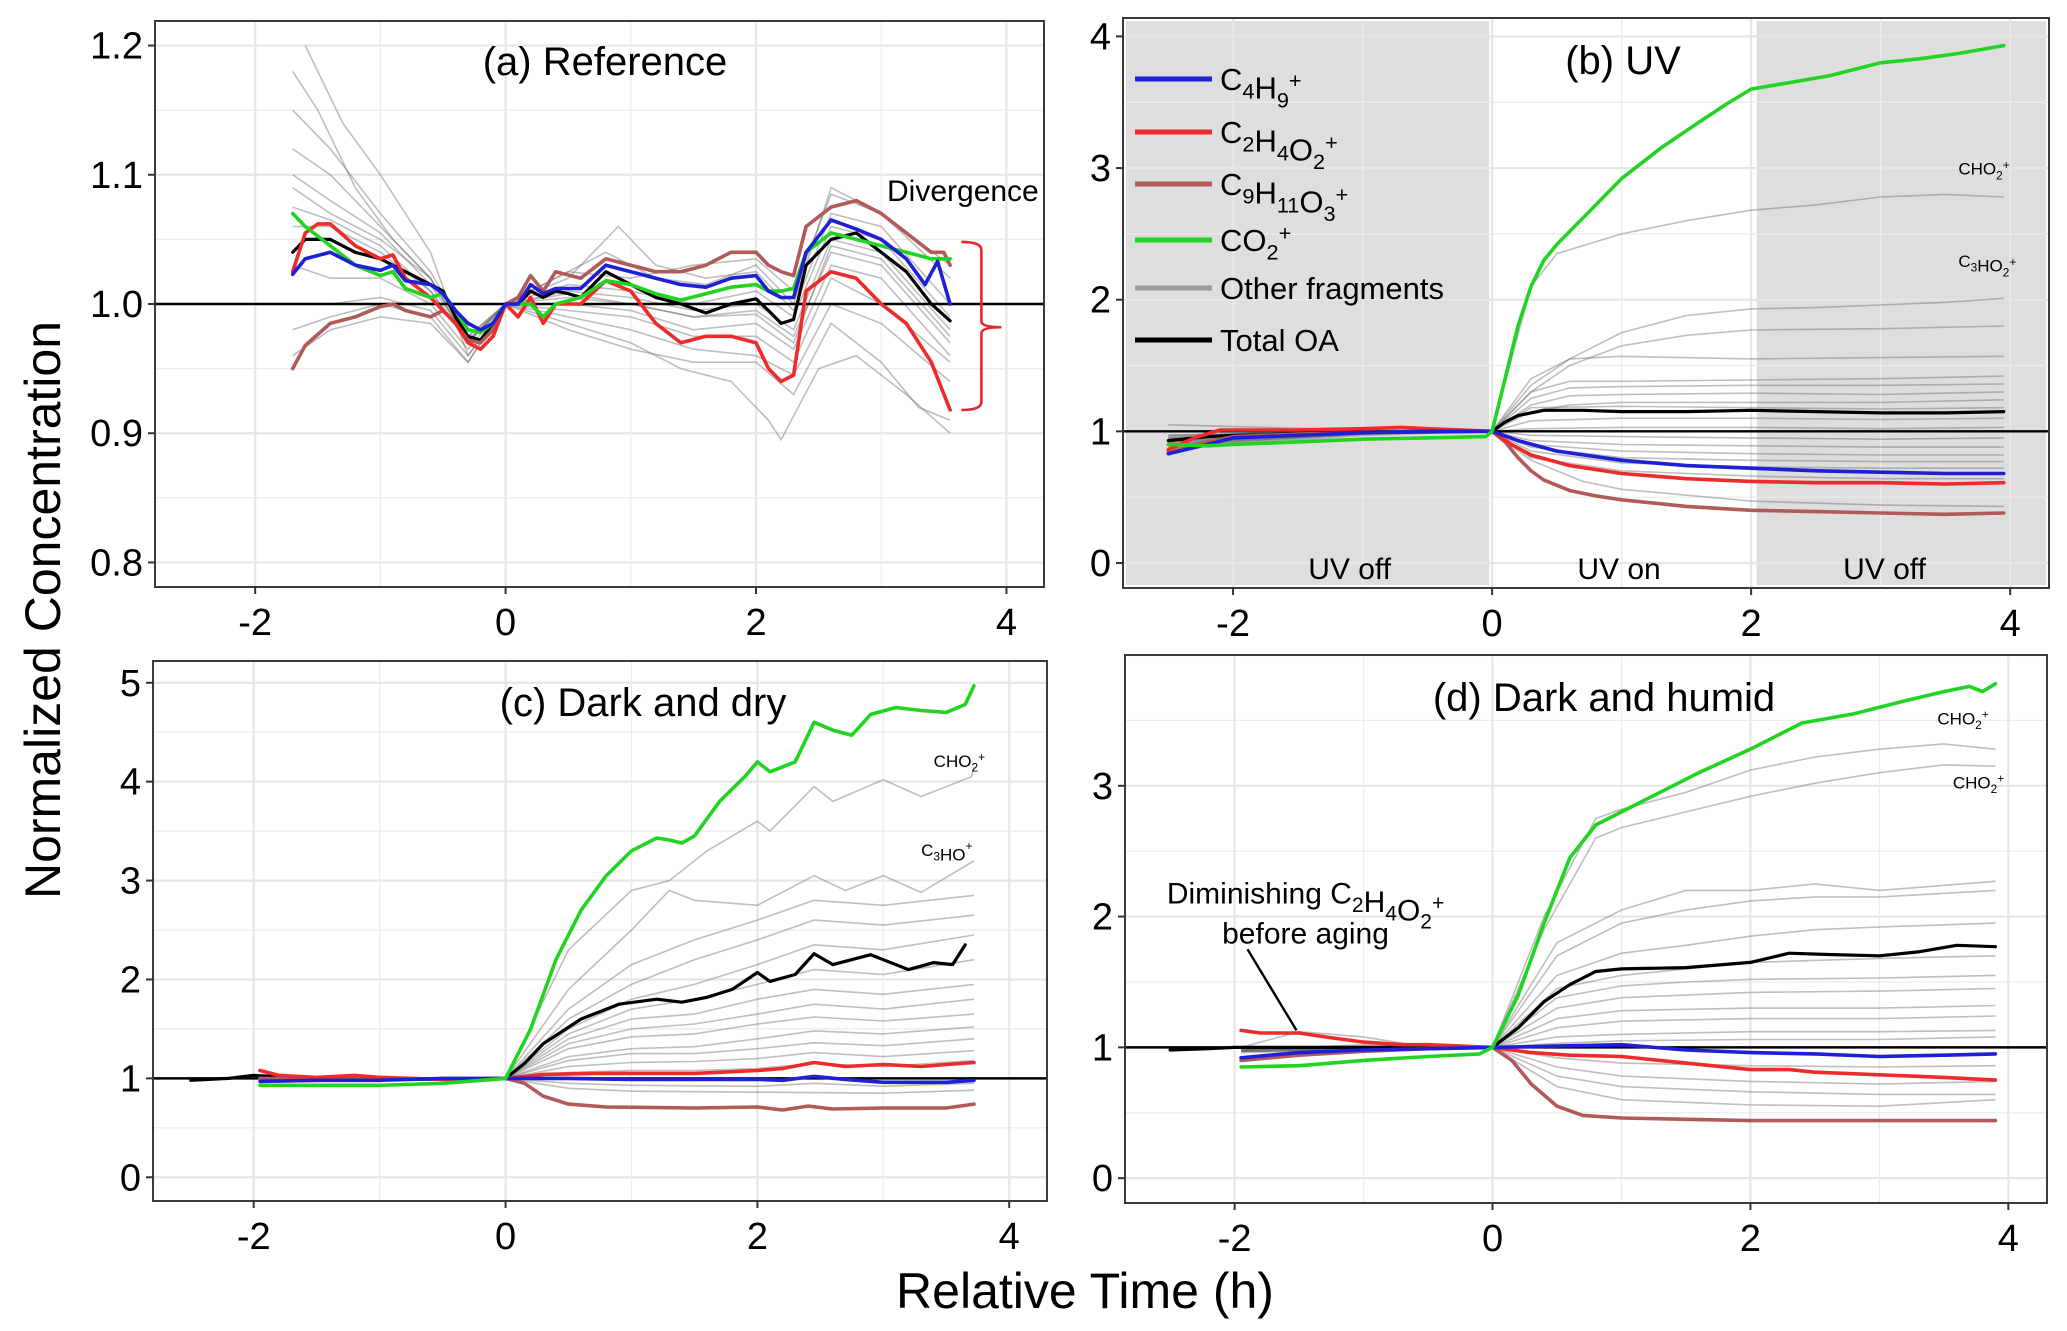 The height and width of the screenshot is (1331, 2067). I want to click on panel-title: (d) Dark and humid, so click(1604, 698).